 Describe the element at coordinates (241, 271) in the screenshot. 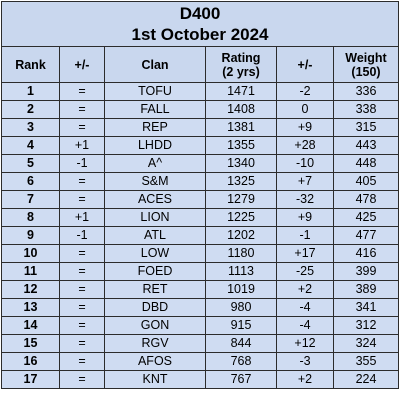

I see `cell-rating: 1113` at that location.